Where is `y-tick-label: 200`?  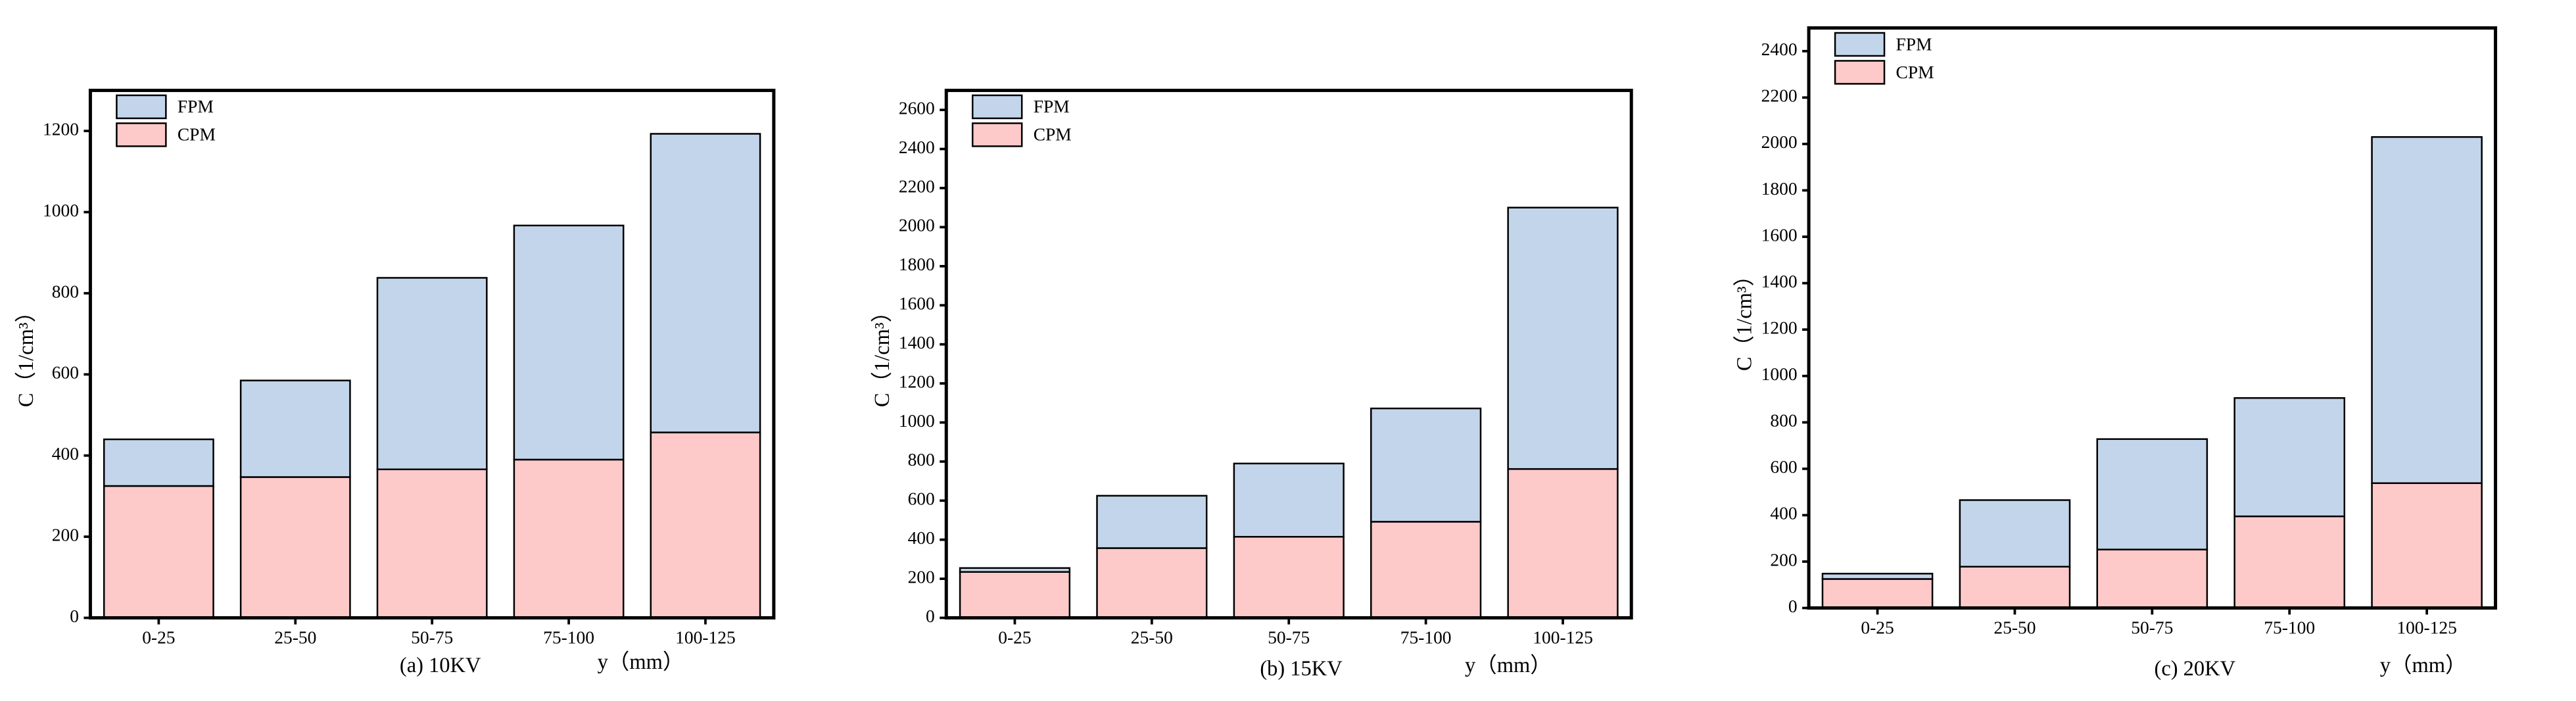
y-tick-label: 200 is located at coordinates (1784, 559).